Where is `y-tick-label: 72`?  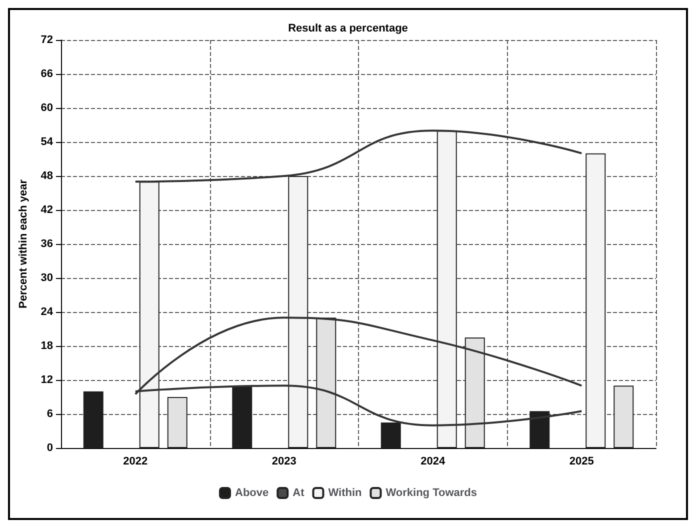 y-tick-label: 72 is located at coordinates (46, 40).